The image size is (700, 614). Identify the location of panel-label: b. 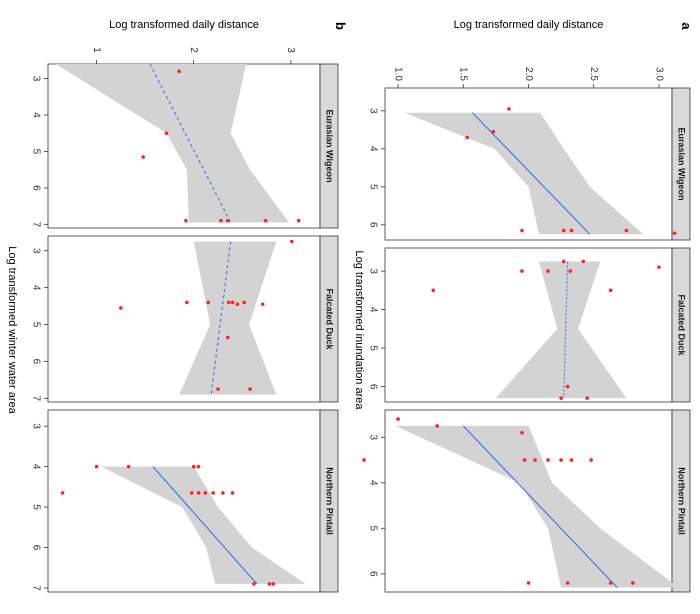
(340, 26).